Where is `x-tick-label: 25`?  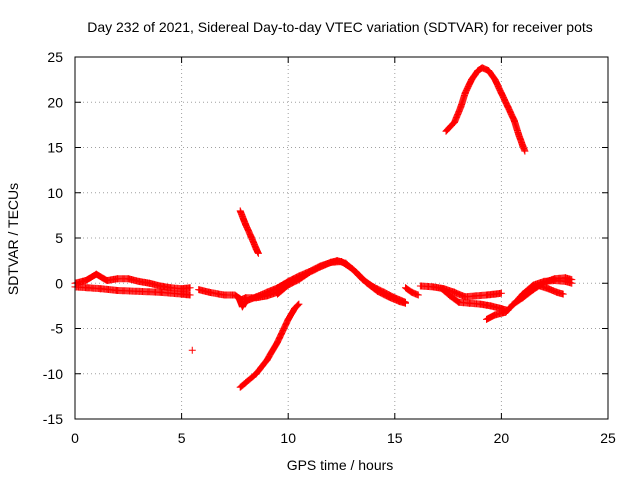
x-tick-label: 25 is located at coordinates (608, 438).